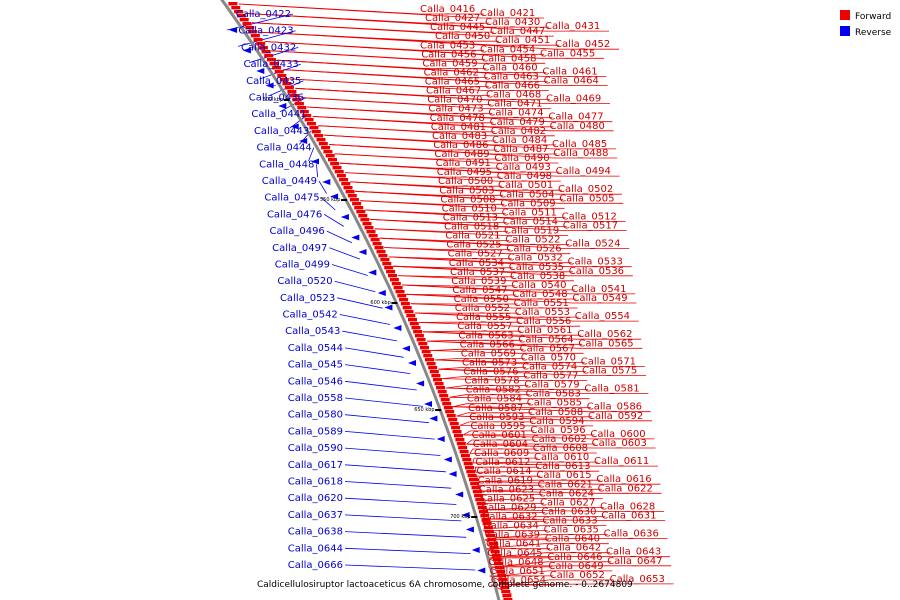 Image resolution: width=900 pixels, height=600 pixels. What do you see at coordinates (512, 86) in the screenshot?
I see `forward-gene-label: Calla_0466` at bounding box center [512, 86].